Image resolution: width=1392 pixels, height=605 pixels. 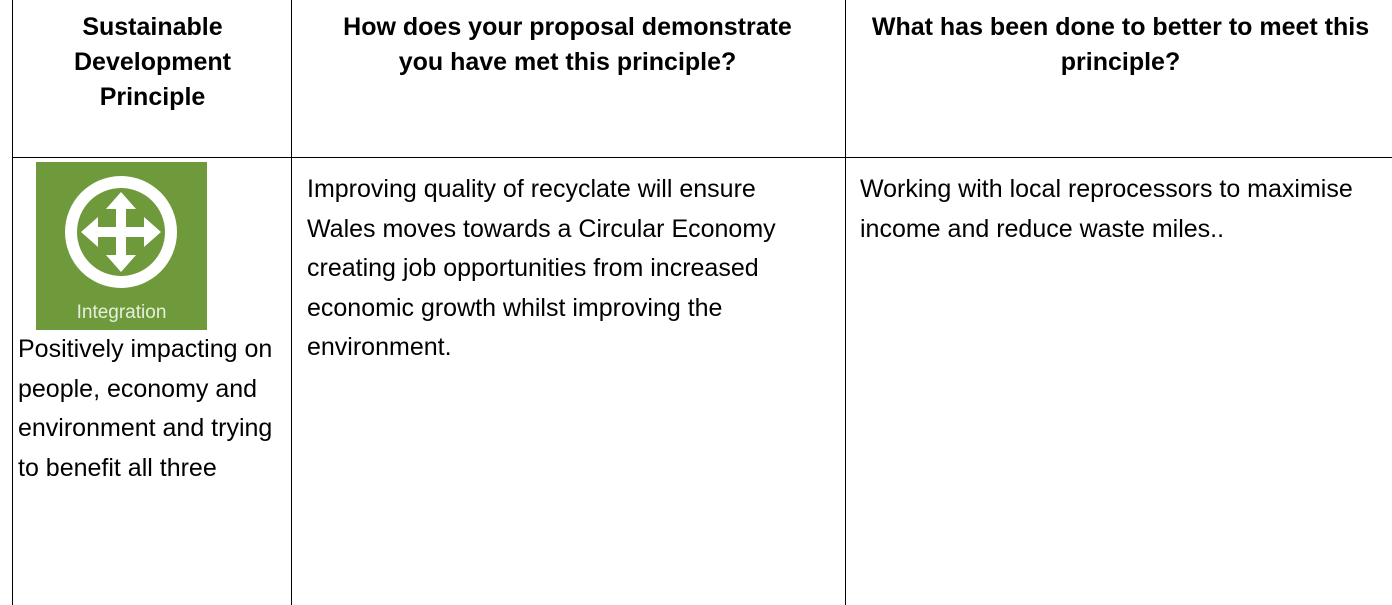 What do you see at coordinates (152, 62) in the screenshot?
I see `column-header: Sustainable Development Principle` at bounding box center [152, 62].